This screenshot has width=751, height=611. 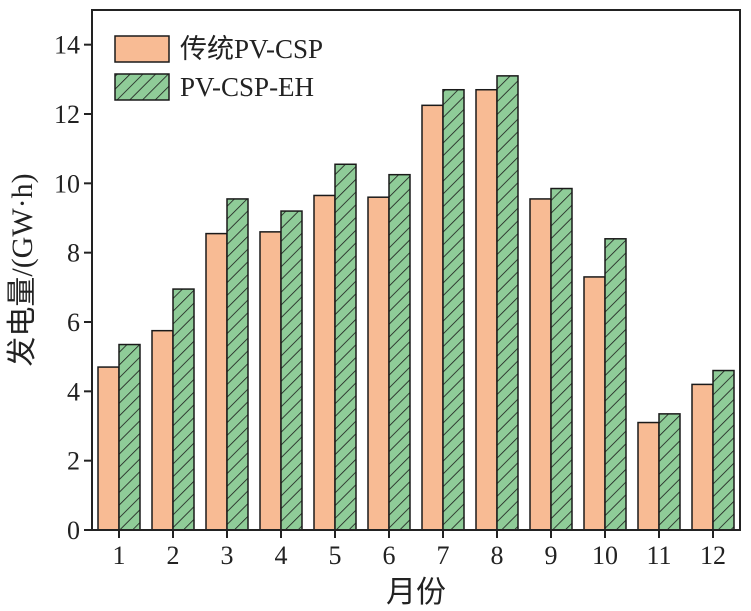 I want to click on y-tick-label: 8, so click(x=73, y=253).